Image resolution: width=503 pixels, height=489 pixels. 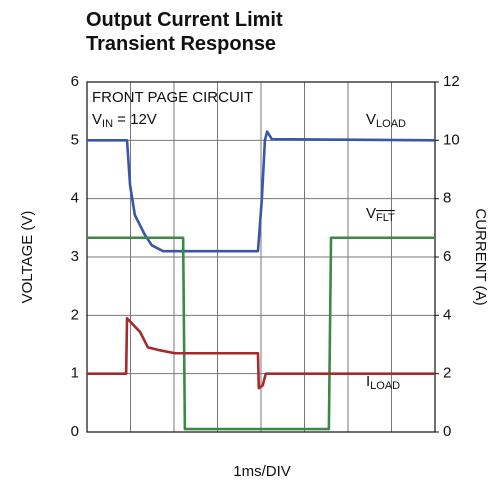 I want to click on annotation-part: = 12V, so click(x=135, y=119).